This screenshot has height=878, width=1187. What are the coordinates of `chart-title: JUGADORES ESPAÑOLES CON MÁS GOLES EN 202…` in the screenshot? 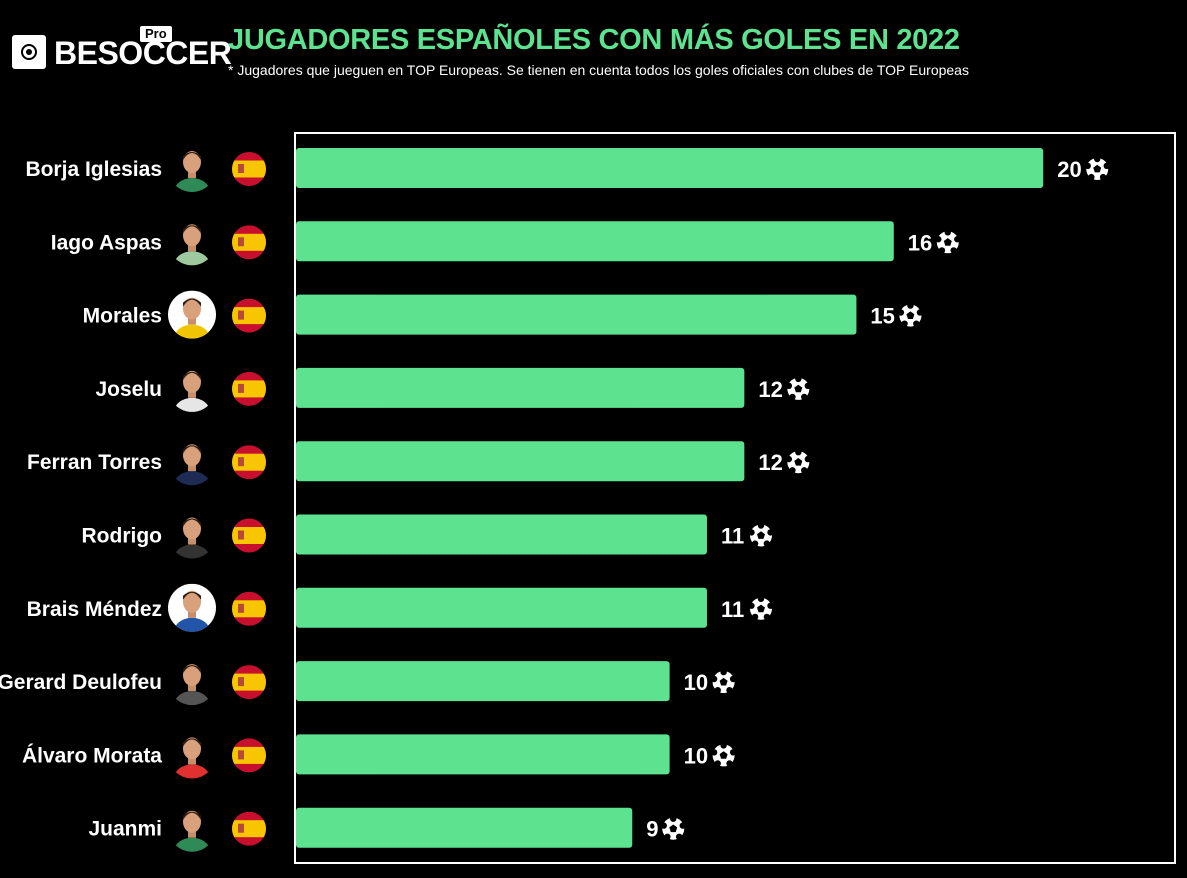 It's located at (594, 40).